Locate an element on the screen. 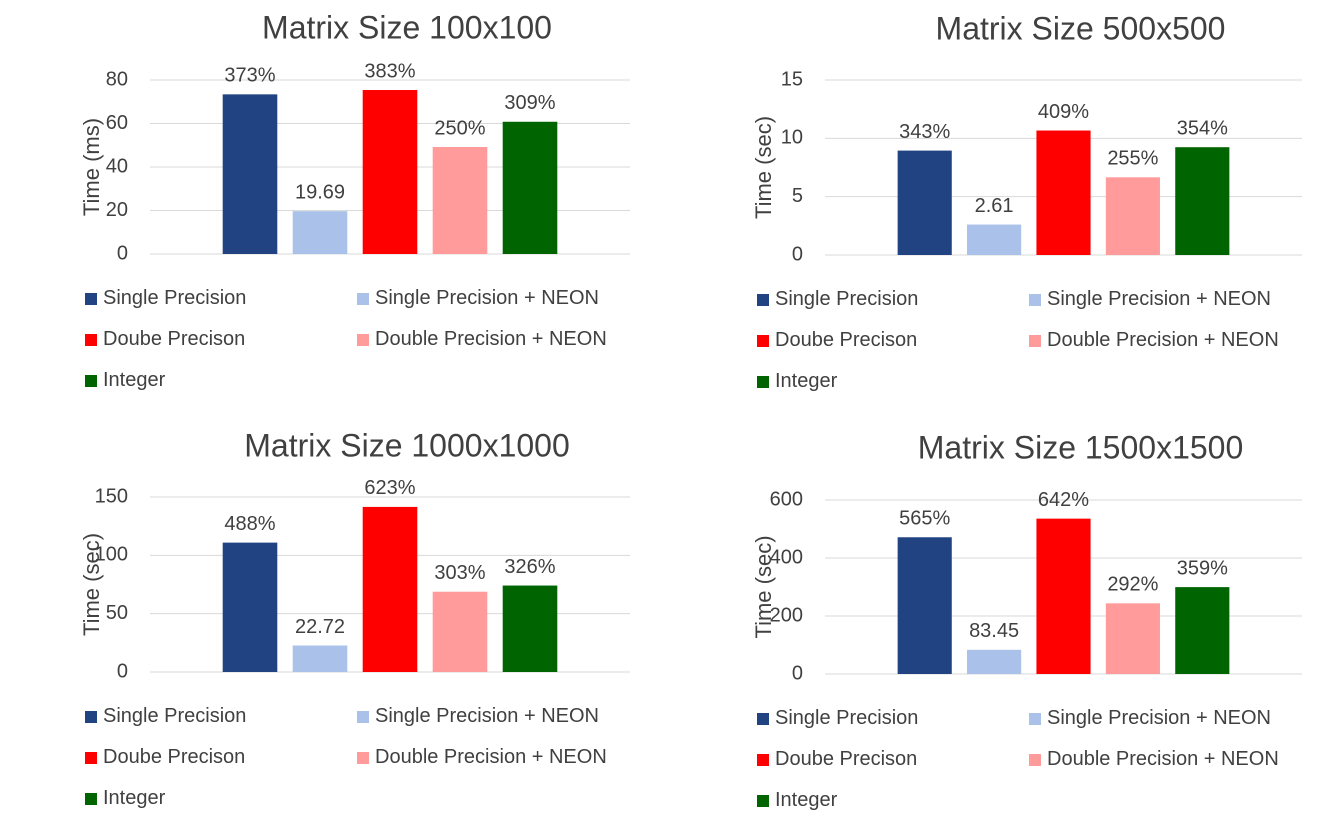 This screenshot has width=1329, height=828. data-label: 326% is located at coordinates (529, 567).